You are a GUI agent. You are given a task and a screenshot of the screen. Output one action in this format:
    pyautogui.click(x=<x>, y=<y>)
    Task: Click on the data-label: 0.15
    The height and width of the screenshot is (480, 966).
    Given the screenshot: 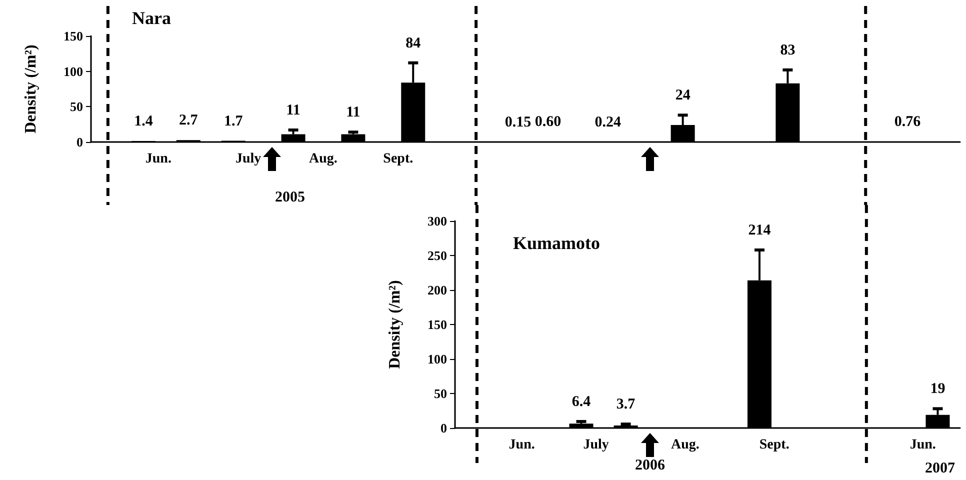 What is the action you would take?
    pyautogui.click(x=518, y=122)
    